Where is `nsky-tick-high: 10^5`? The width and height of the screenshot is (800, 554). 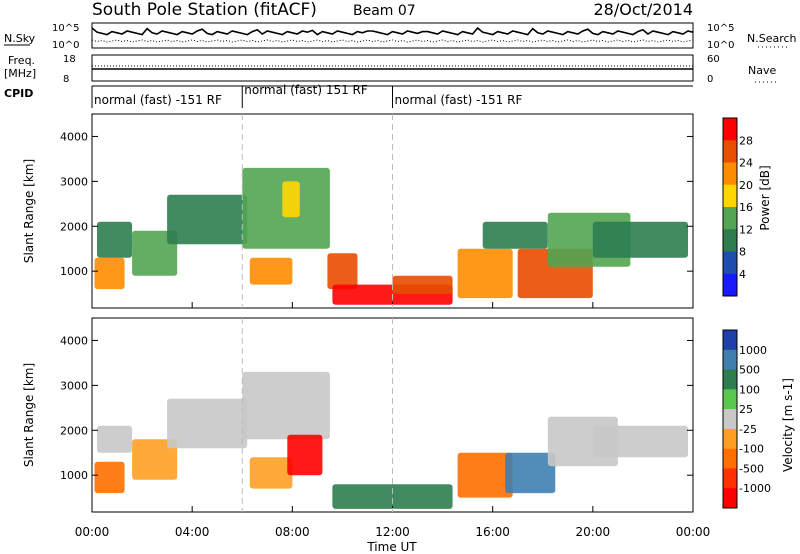
nsky-tick-high: 10^5 is located at coordinates (65, 28).